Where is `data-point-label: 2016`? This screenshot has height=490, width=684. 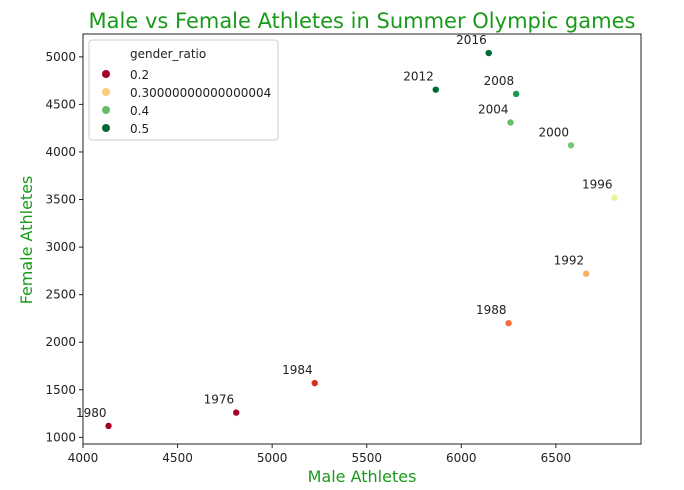
data-point-label: 2016 is located at coordinates (471, 40).